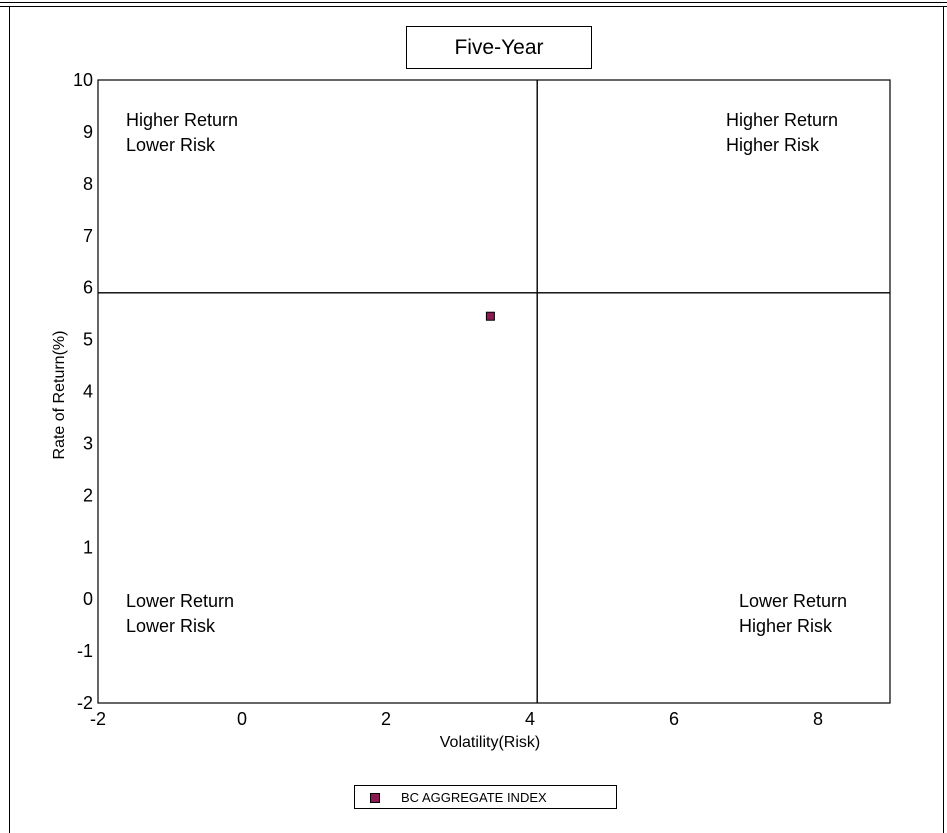  What do you see at coordinates (375, 798) in the screenshot?
I see `legend-swatch-bc-aggregate` at bounding box center [375, 798].